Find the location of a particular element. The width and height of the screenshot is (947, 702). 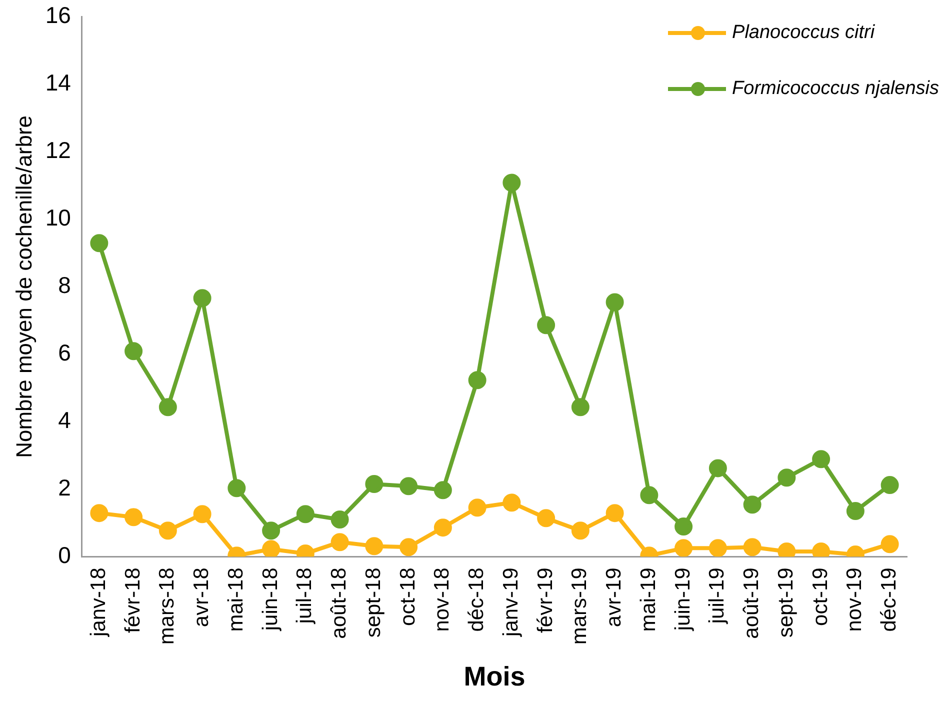

x-axis-title: Mois is located at coordinates (495, 676).